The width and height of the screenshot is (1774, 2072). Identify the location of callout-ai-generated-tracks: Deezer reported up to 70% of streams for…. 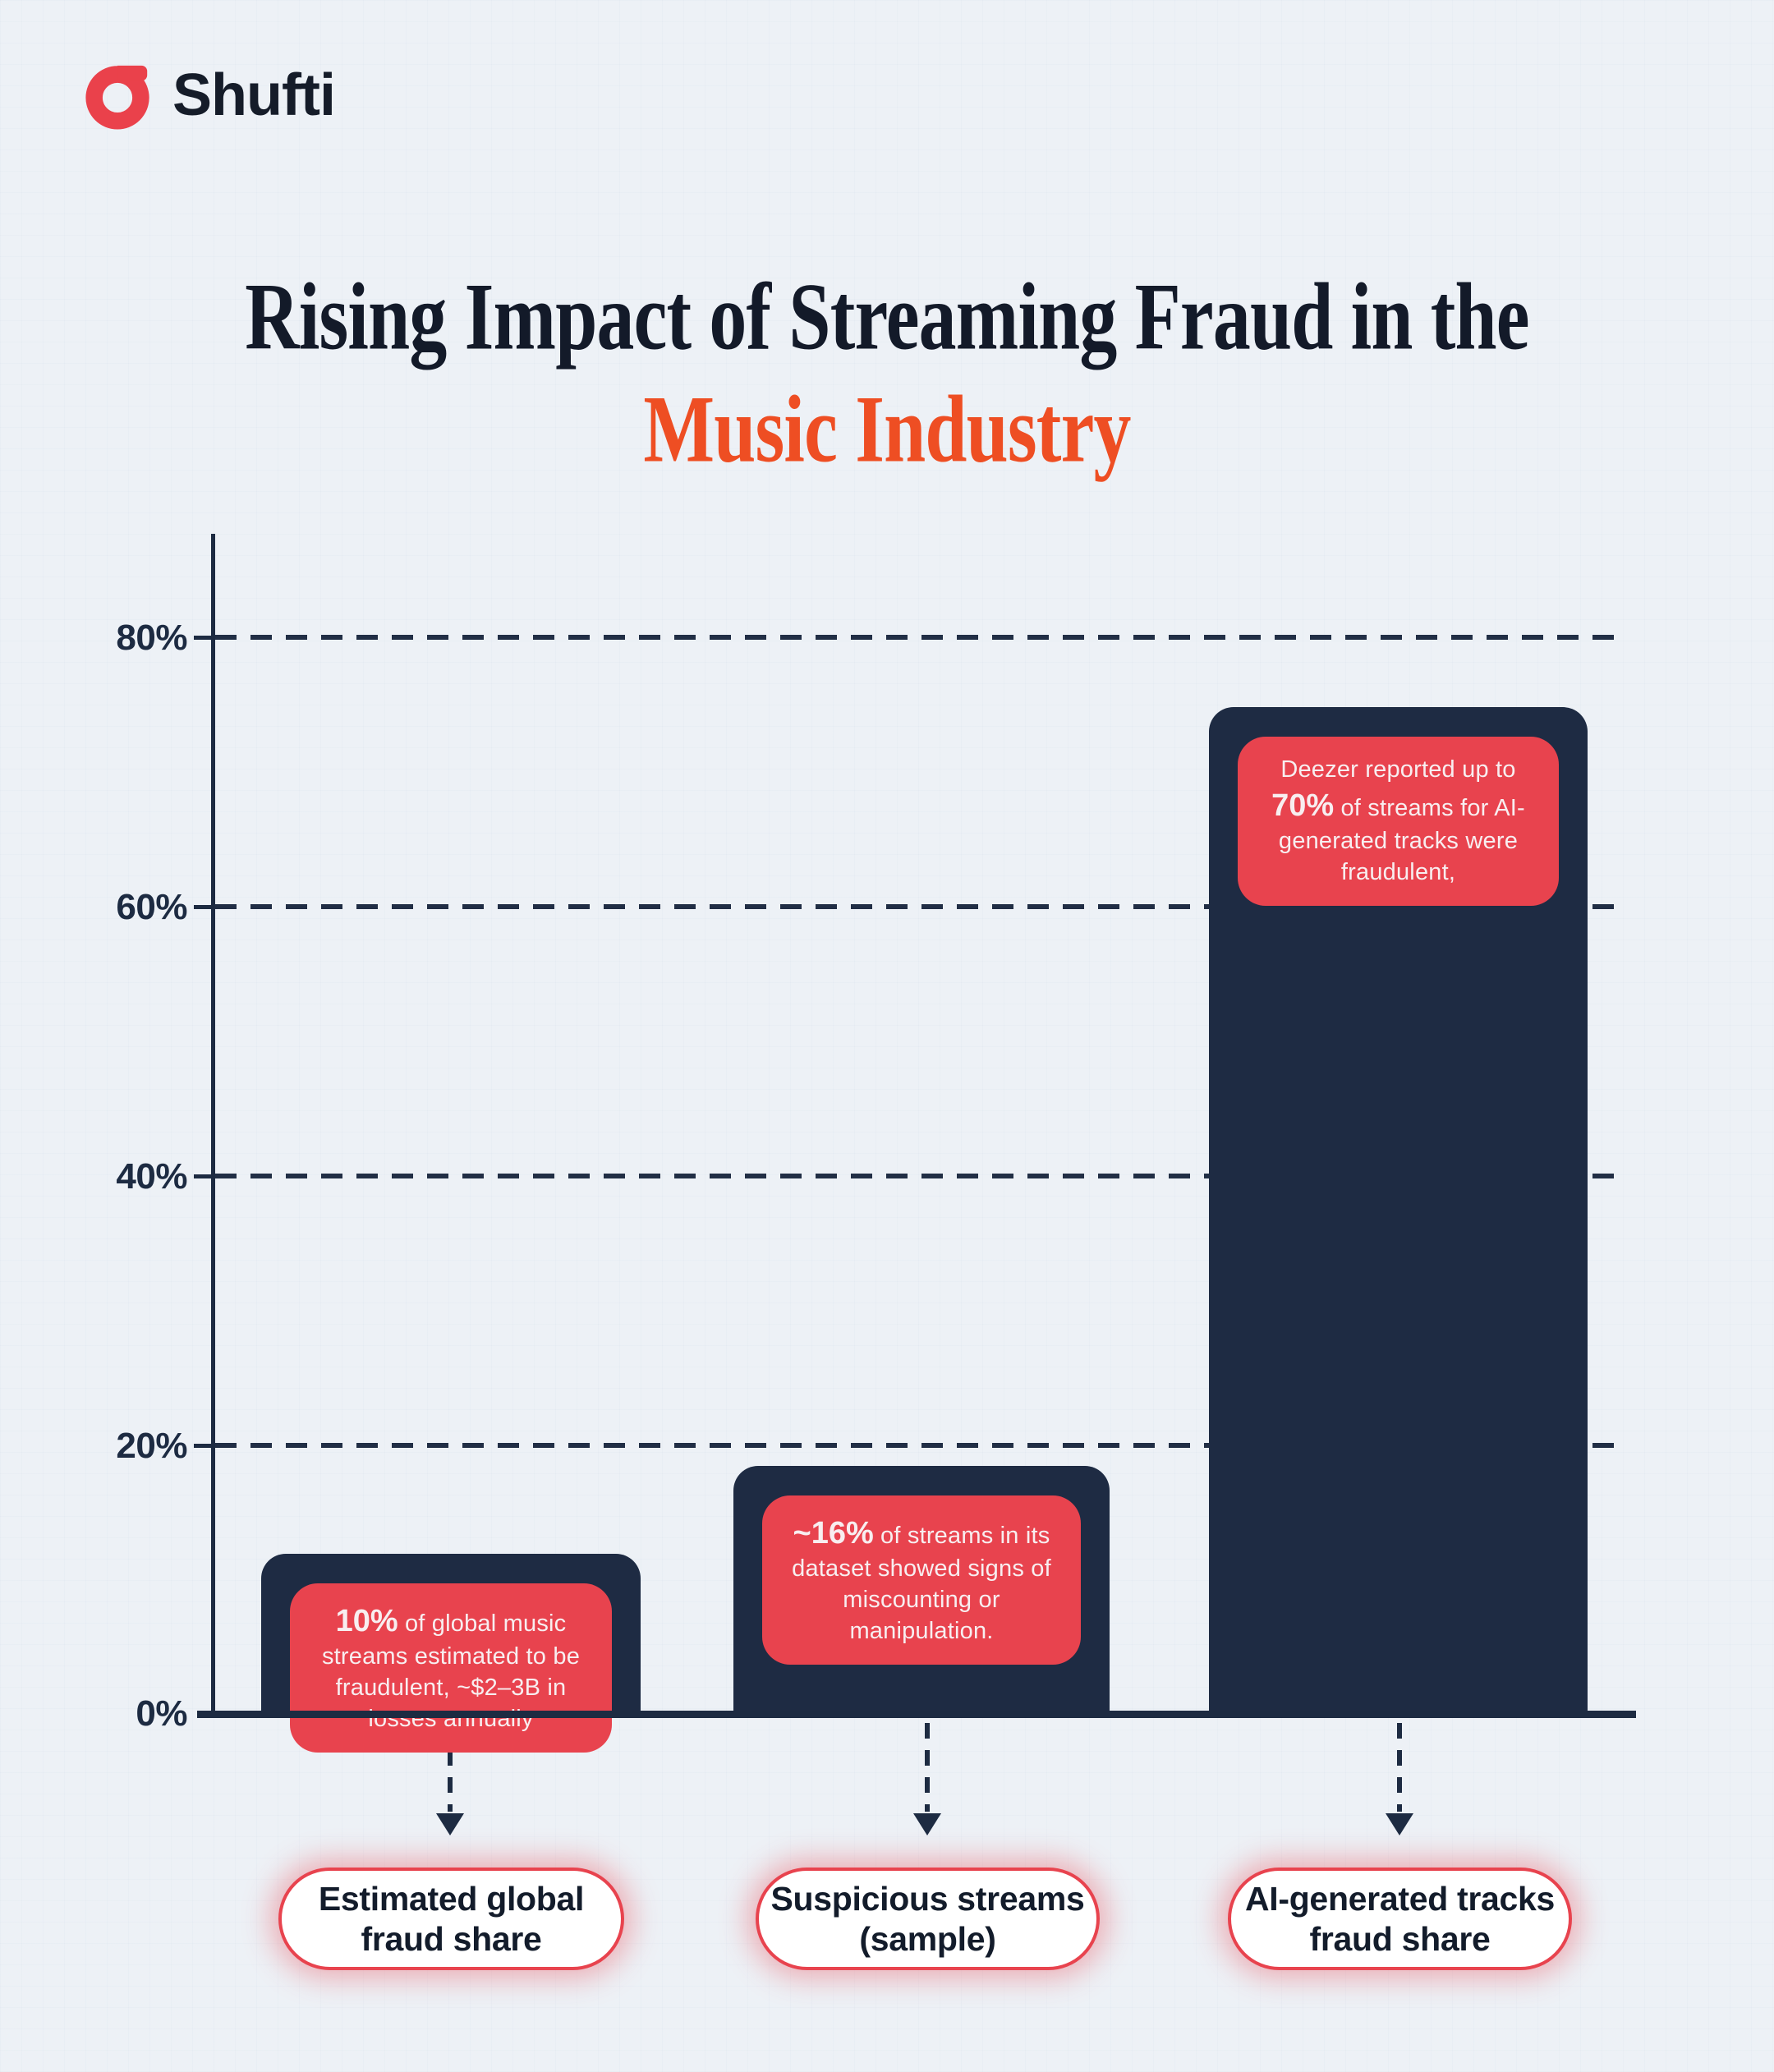
(1398, 822).